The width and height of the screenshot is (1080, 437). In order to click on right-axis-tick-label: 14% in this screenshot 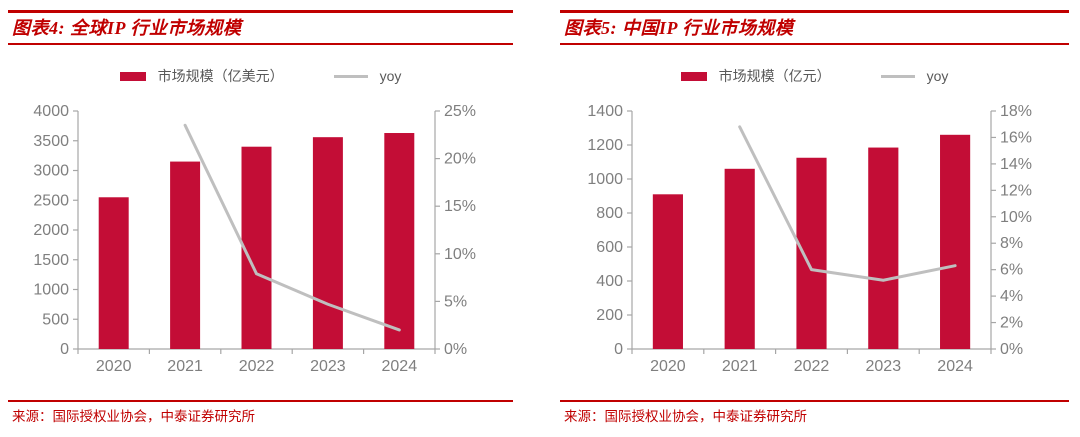, I will do `click(1016, 164)`.